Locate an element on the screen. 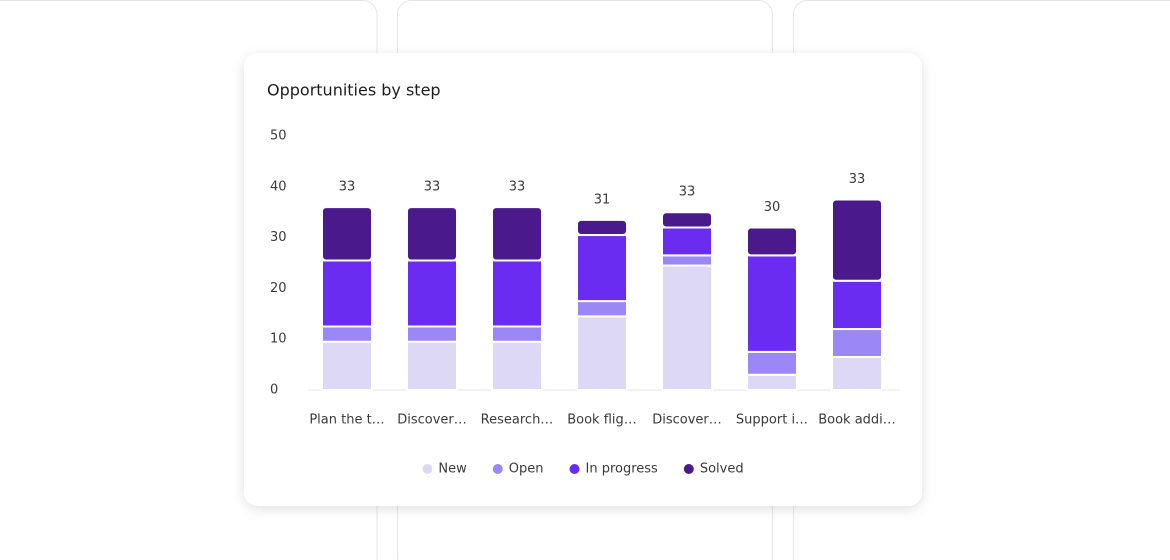  legend-label: New is located at coordinates (452, 469).